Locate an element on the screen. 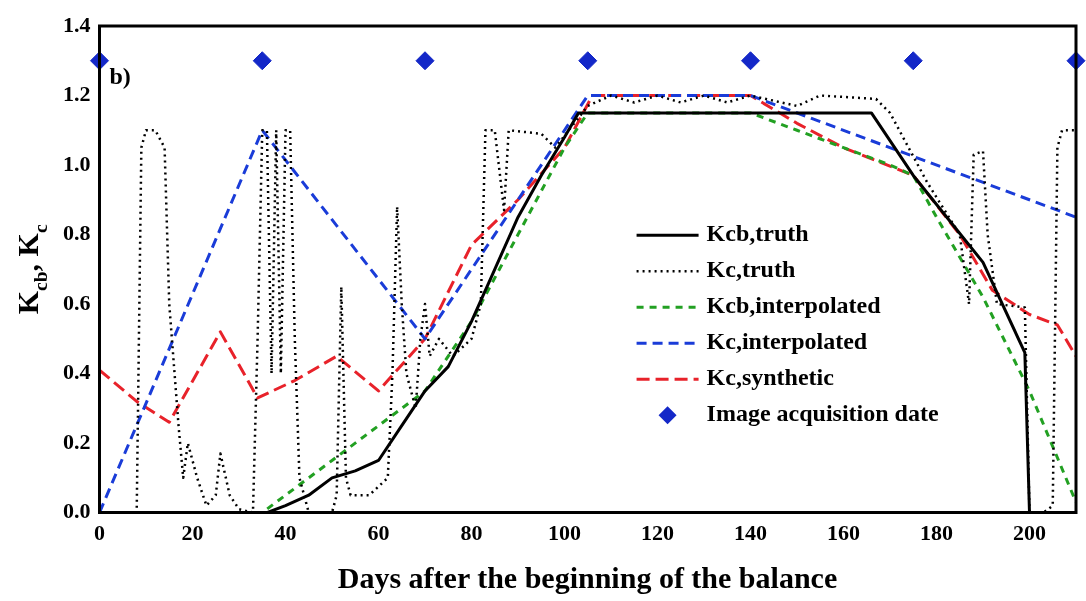 This screenshot has width=1086, height=601. x-tick-label: 40 is located at coordinates (285, 533).